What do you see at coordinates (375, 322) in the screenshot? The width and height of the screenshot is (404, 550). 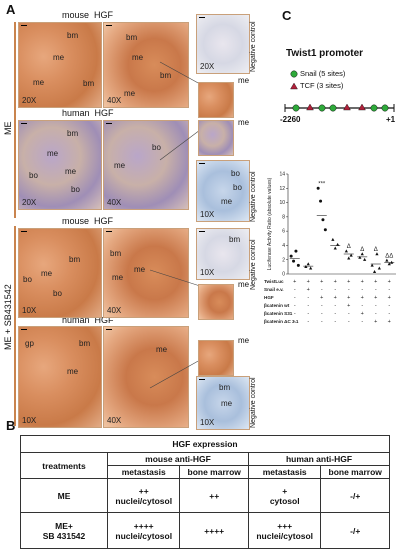 I see `condition-5-value-6: +` at bounding box center [375, 322].